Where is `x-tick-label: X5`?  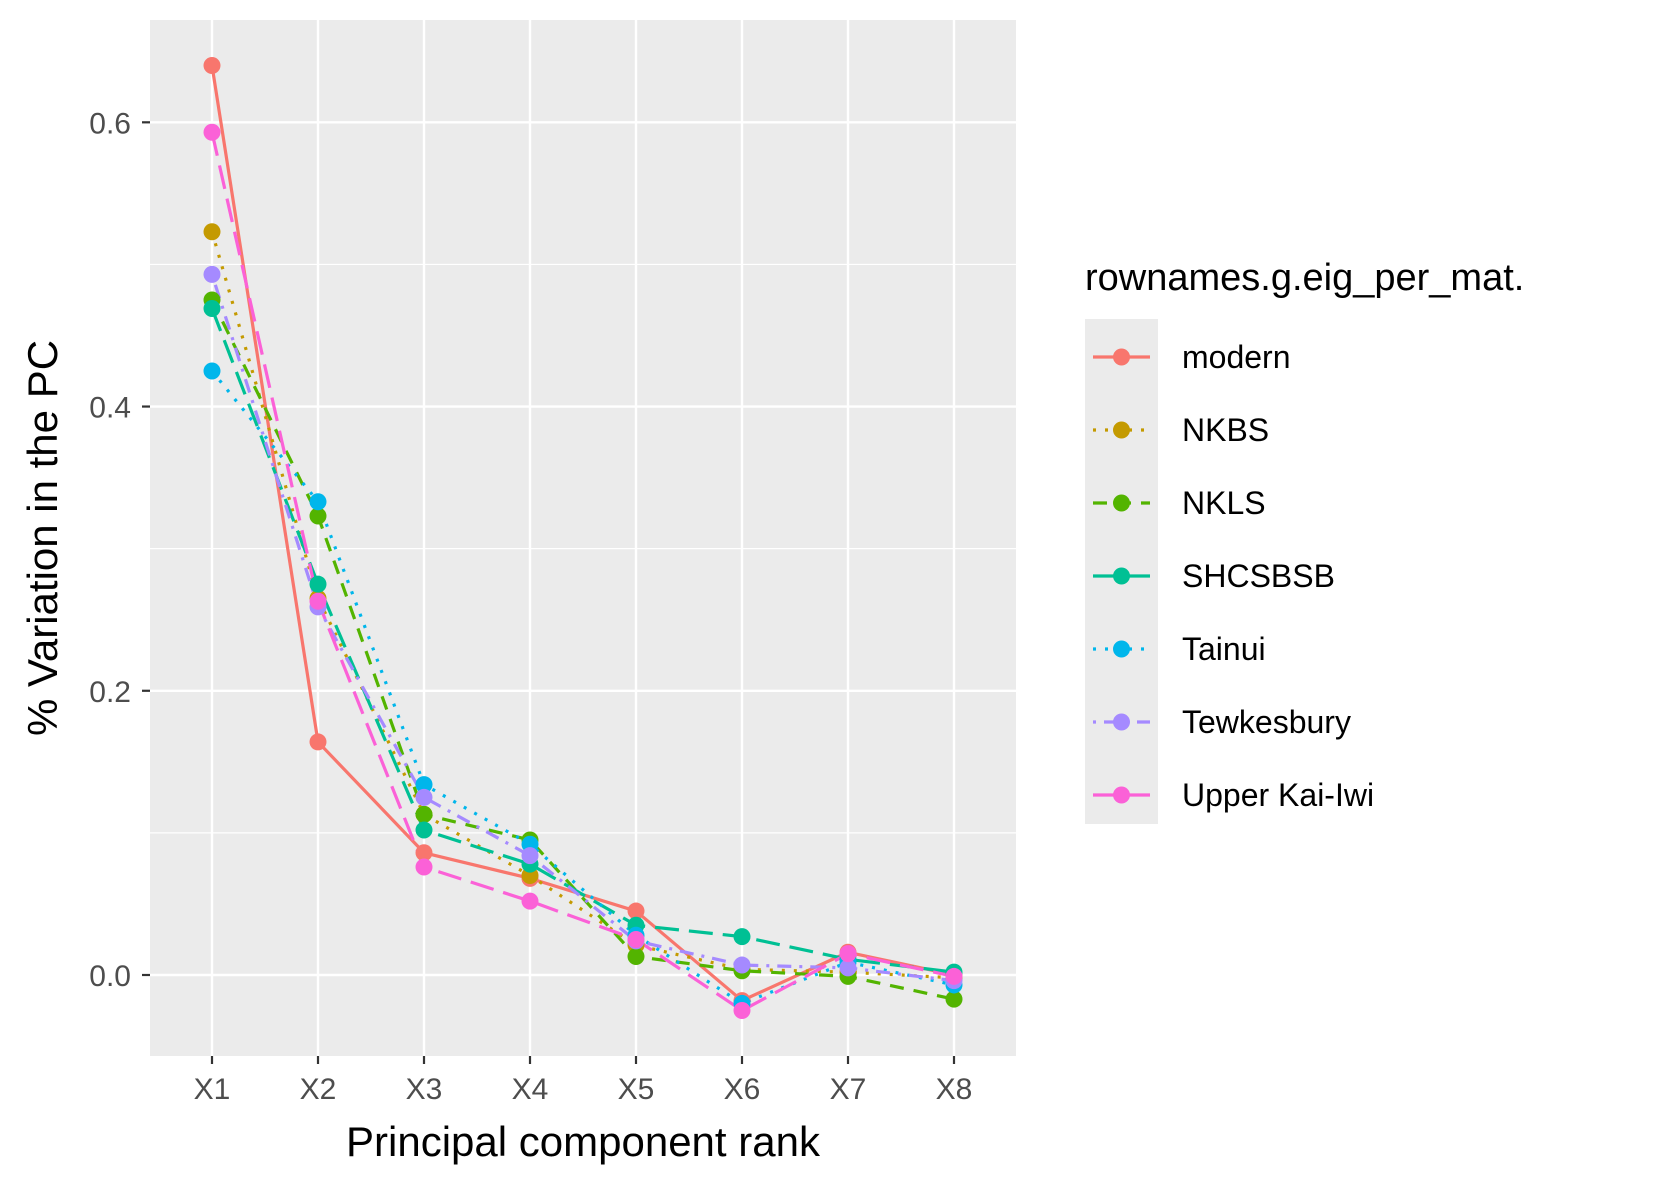
x-tick-label: X5 is located at coordinates (636, 1089).